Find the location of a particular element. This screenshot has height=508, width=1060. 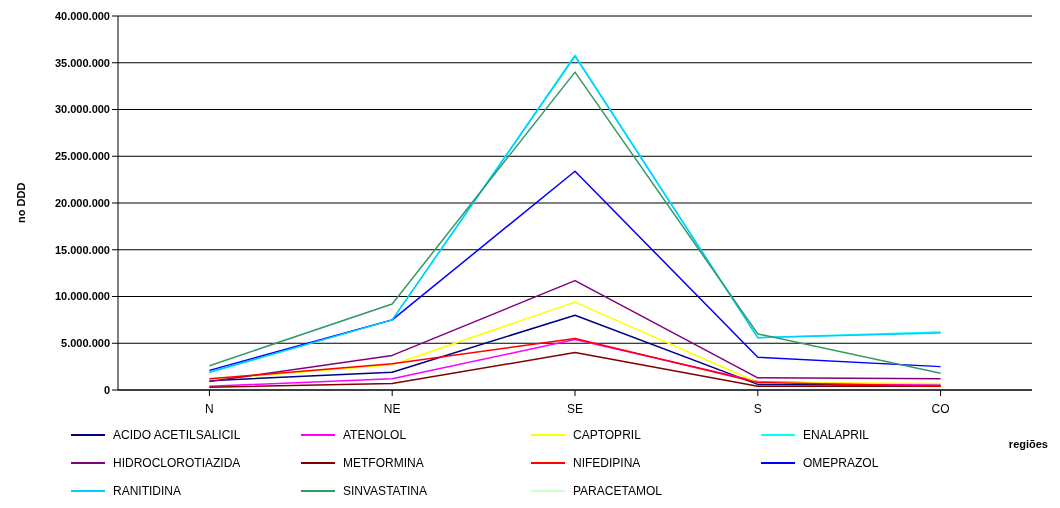

legend-label: PARACETAMOL is located at coordinates (617, 491).